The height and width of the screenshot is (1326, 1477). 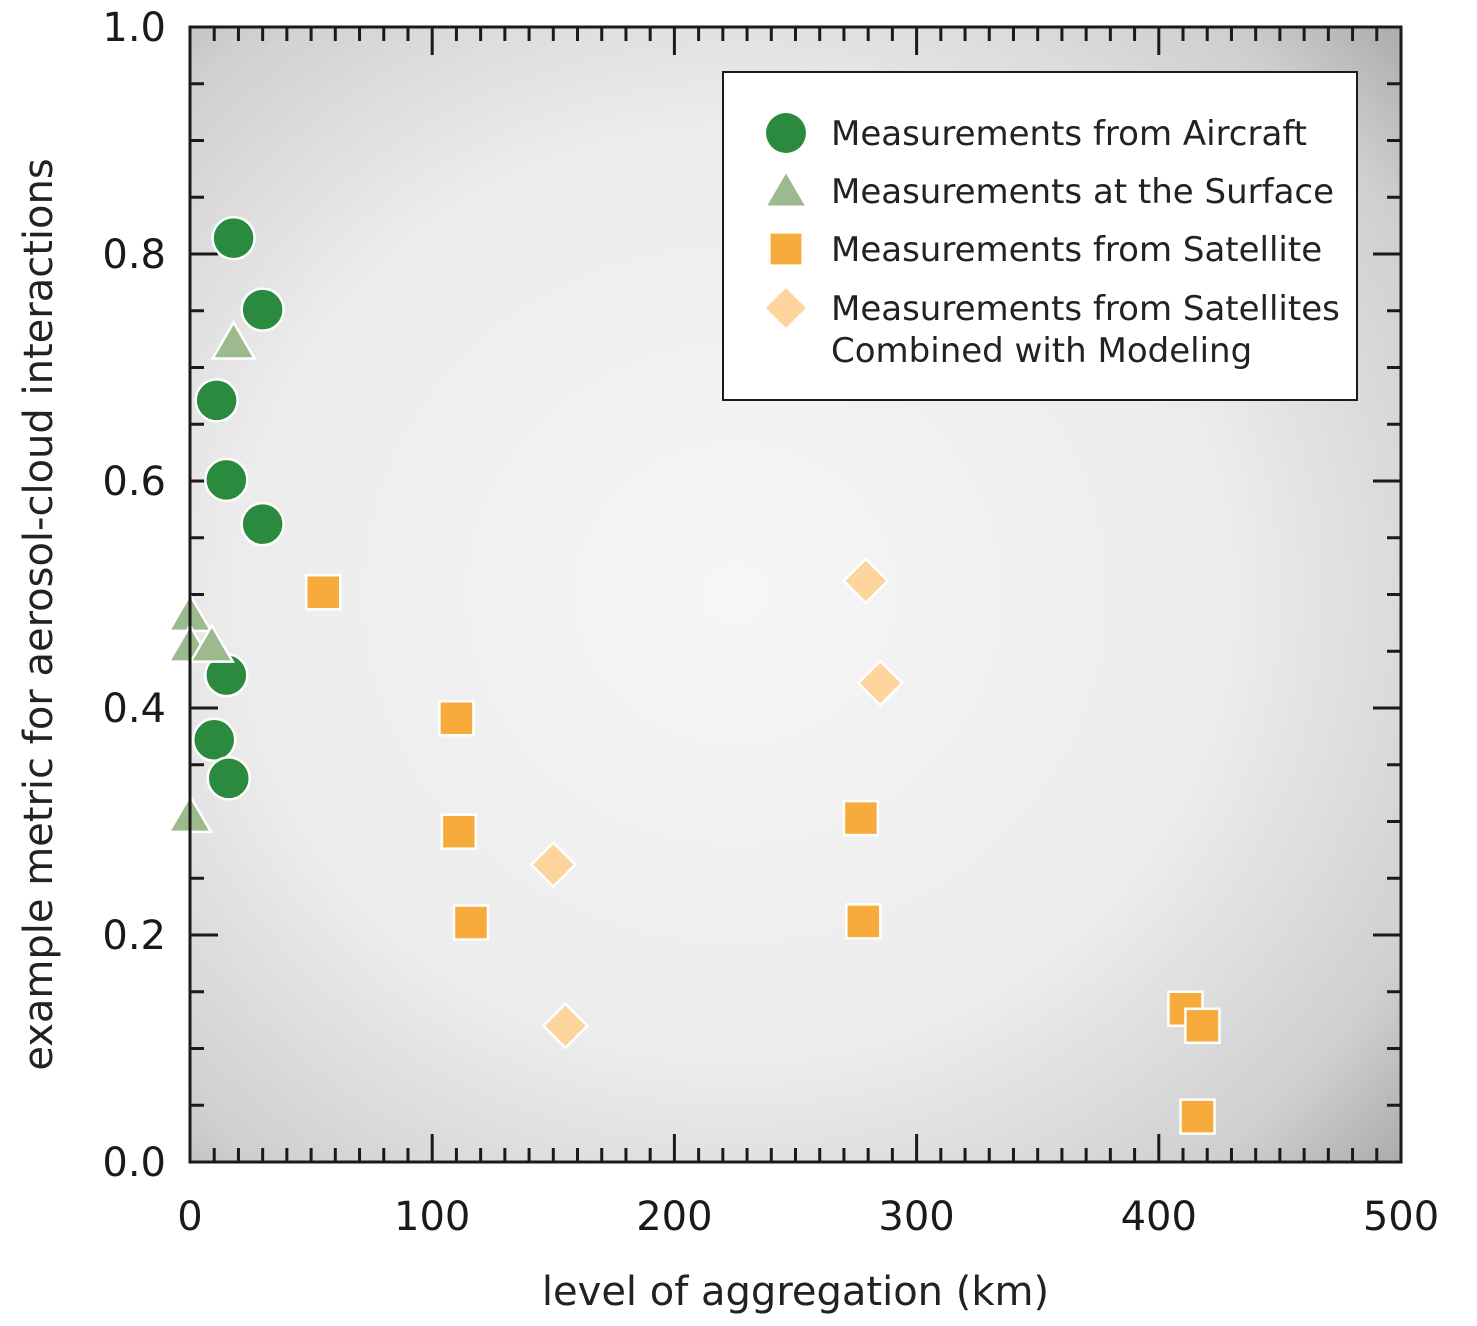 I want to click on x-tick-label: 0, so click(x=189, y=1217).